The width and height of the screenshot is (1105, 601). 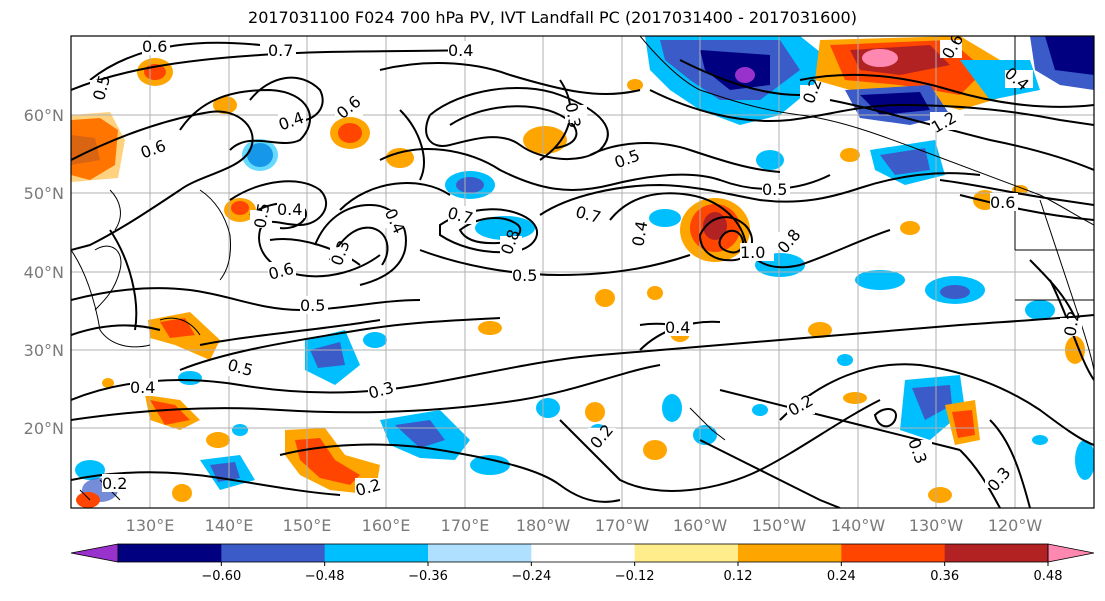 What do you see at coordinates (280, 50) in the screenshot?
I see `contour-label: 0.7` at bounding box center [280, 50].